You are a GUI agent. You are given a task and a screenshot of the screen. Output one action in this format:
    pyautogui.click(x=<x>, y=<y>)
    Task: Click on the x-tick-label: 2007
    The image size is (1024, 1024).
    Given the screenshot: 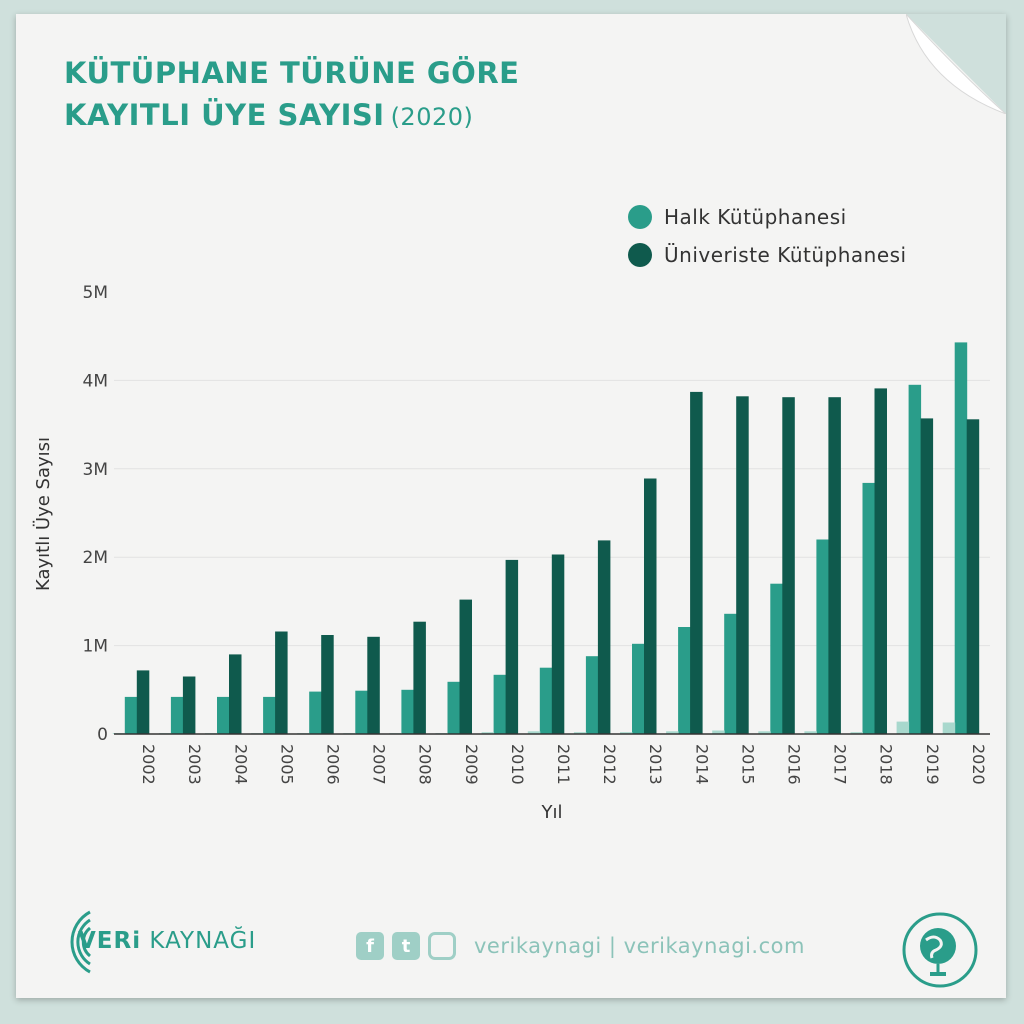 What is the action you would take?
    pyautogui.click(x=379, y=764)
    